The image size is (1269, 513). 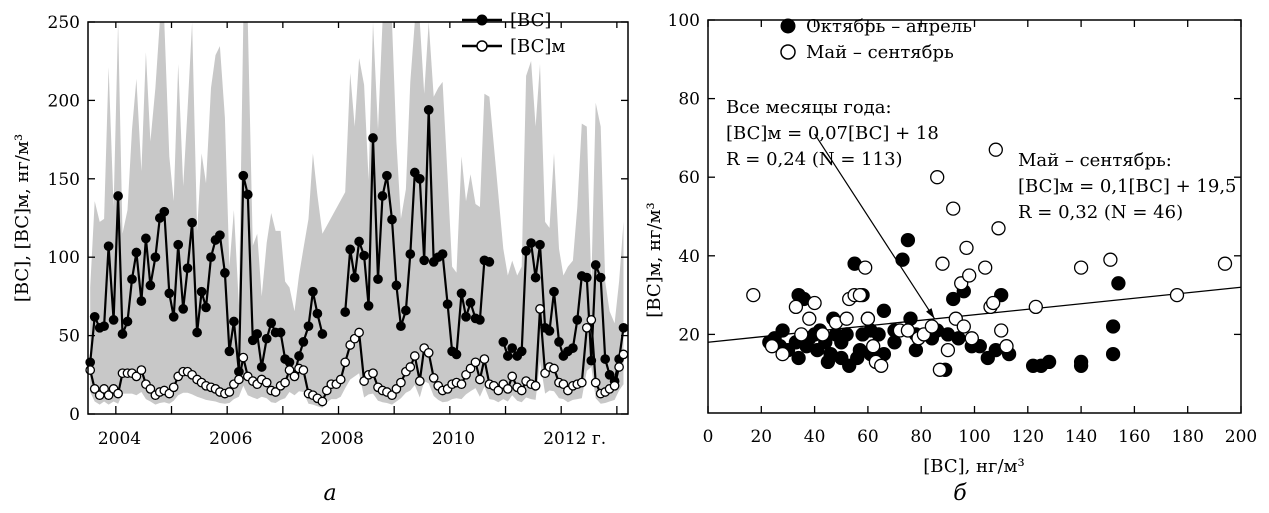 What do you see at coordinates (960, 493) in the screenshot?
I see `b-panel-label: б` at bounding box center [960, 493].